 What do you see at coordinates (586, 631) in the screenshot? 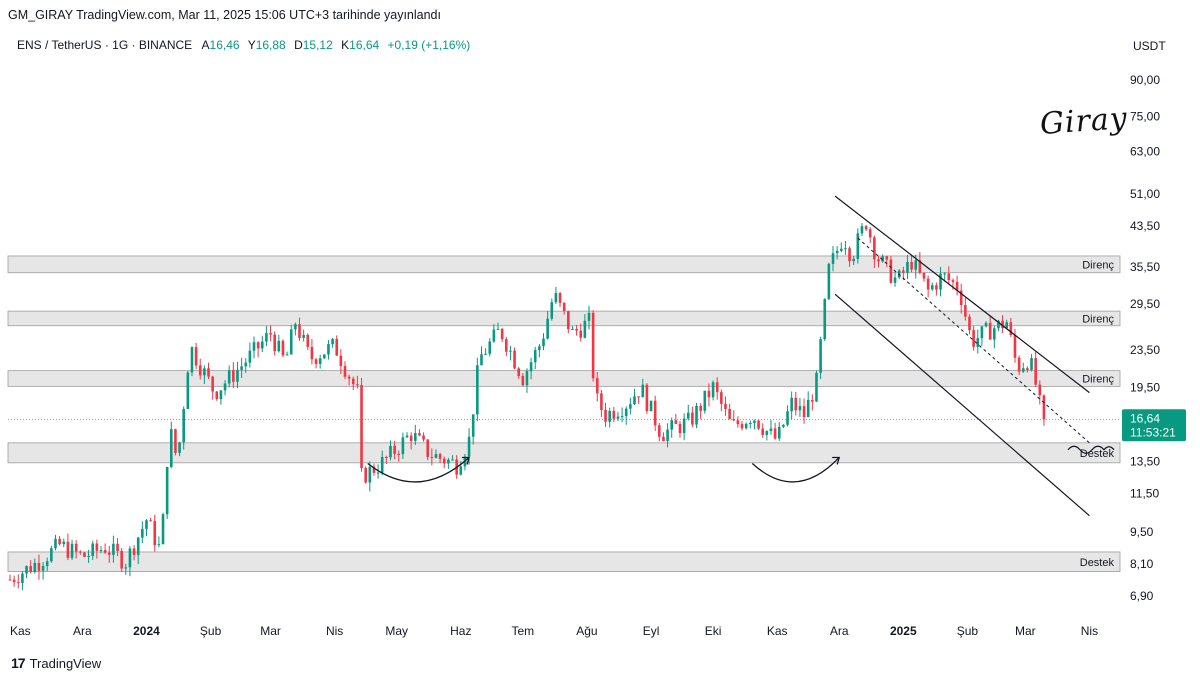
I see `x-tick-label: Ağu` at bounding box center [586, 631].